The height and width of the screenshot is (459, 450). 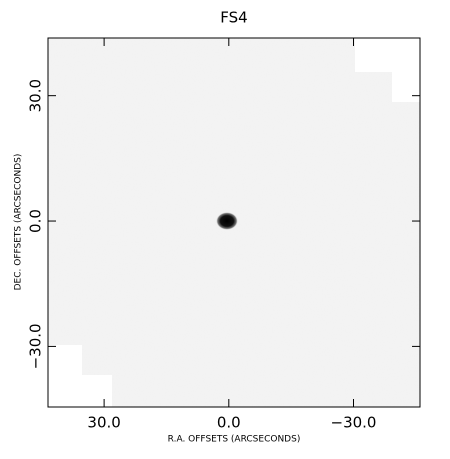 What do you see at coordinates (234, 440) in the screenshot?
I see `x-axis-label: R.A. OFFSETS (ARCSECONDS)` at bounding box center [234, 440].